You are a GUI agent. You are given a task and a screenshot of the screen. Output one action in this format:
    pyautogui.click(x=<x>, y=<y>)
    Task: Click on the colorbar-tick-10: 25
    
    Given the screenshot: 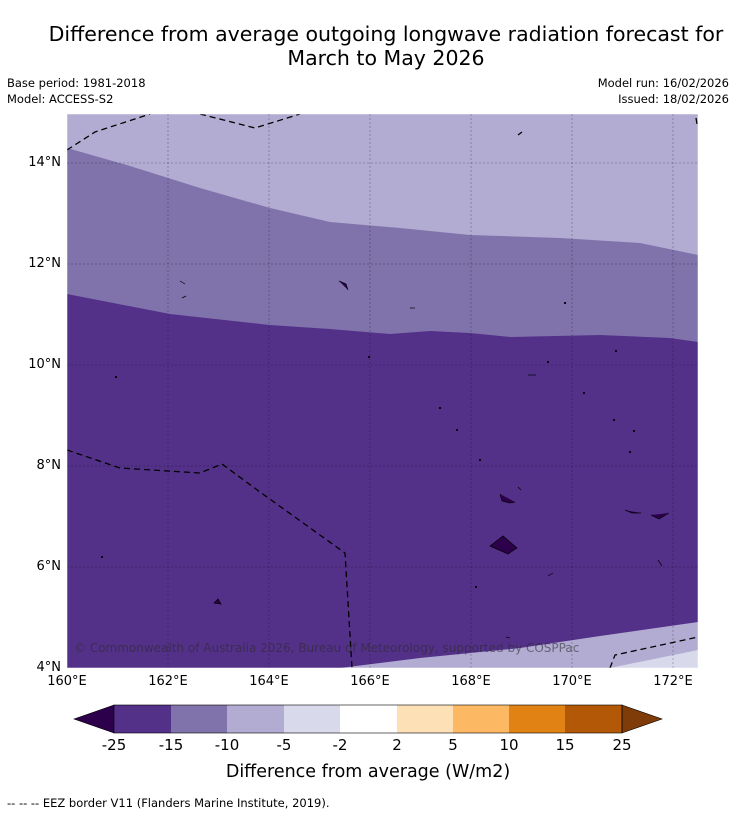 What is the action you would take?
    pyautogui.click(x=622, y=745)
    